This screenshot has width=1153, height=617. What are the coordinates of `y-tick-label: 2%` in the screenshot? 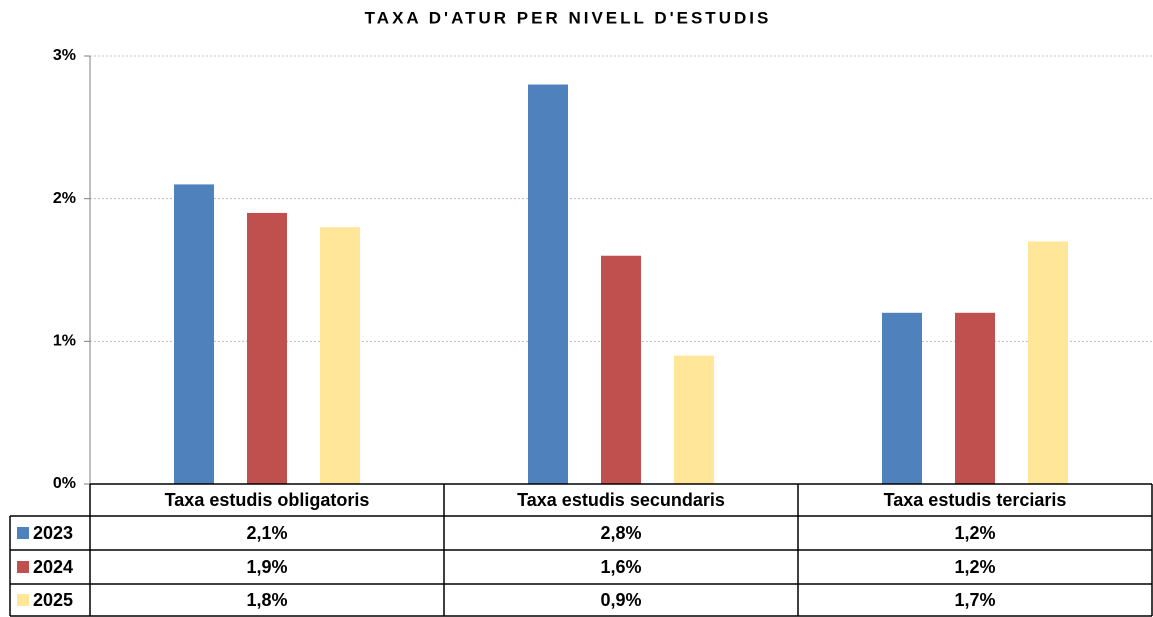 It's located at (64, 198).